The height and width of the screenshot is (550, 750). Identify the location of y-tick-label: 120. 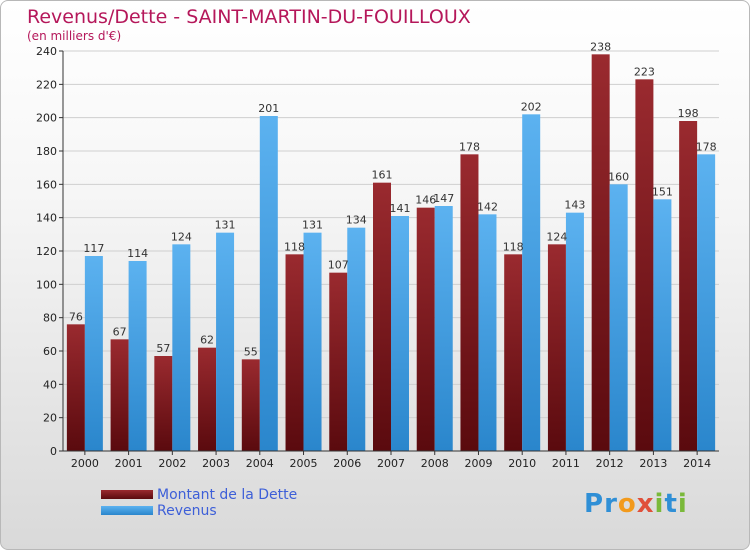
(46, 251).